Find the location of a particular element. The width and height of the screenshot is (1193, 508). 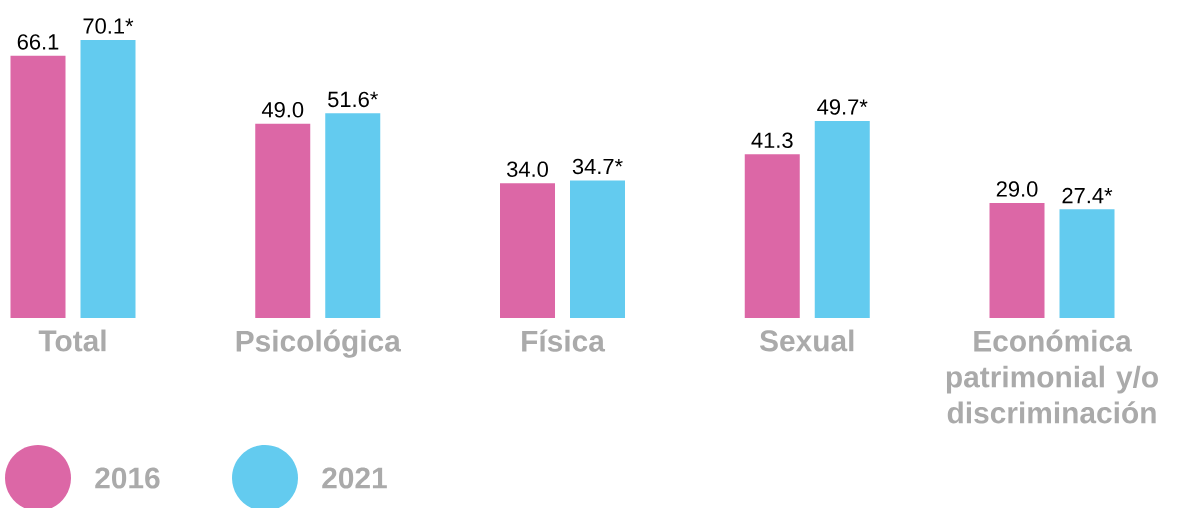

x-tick-label: Psicológica is located at coordinates (319, 343).